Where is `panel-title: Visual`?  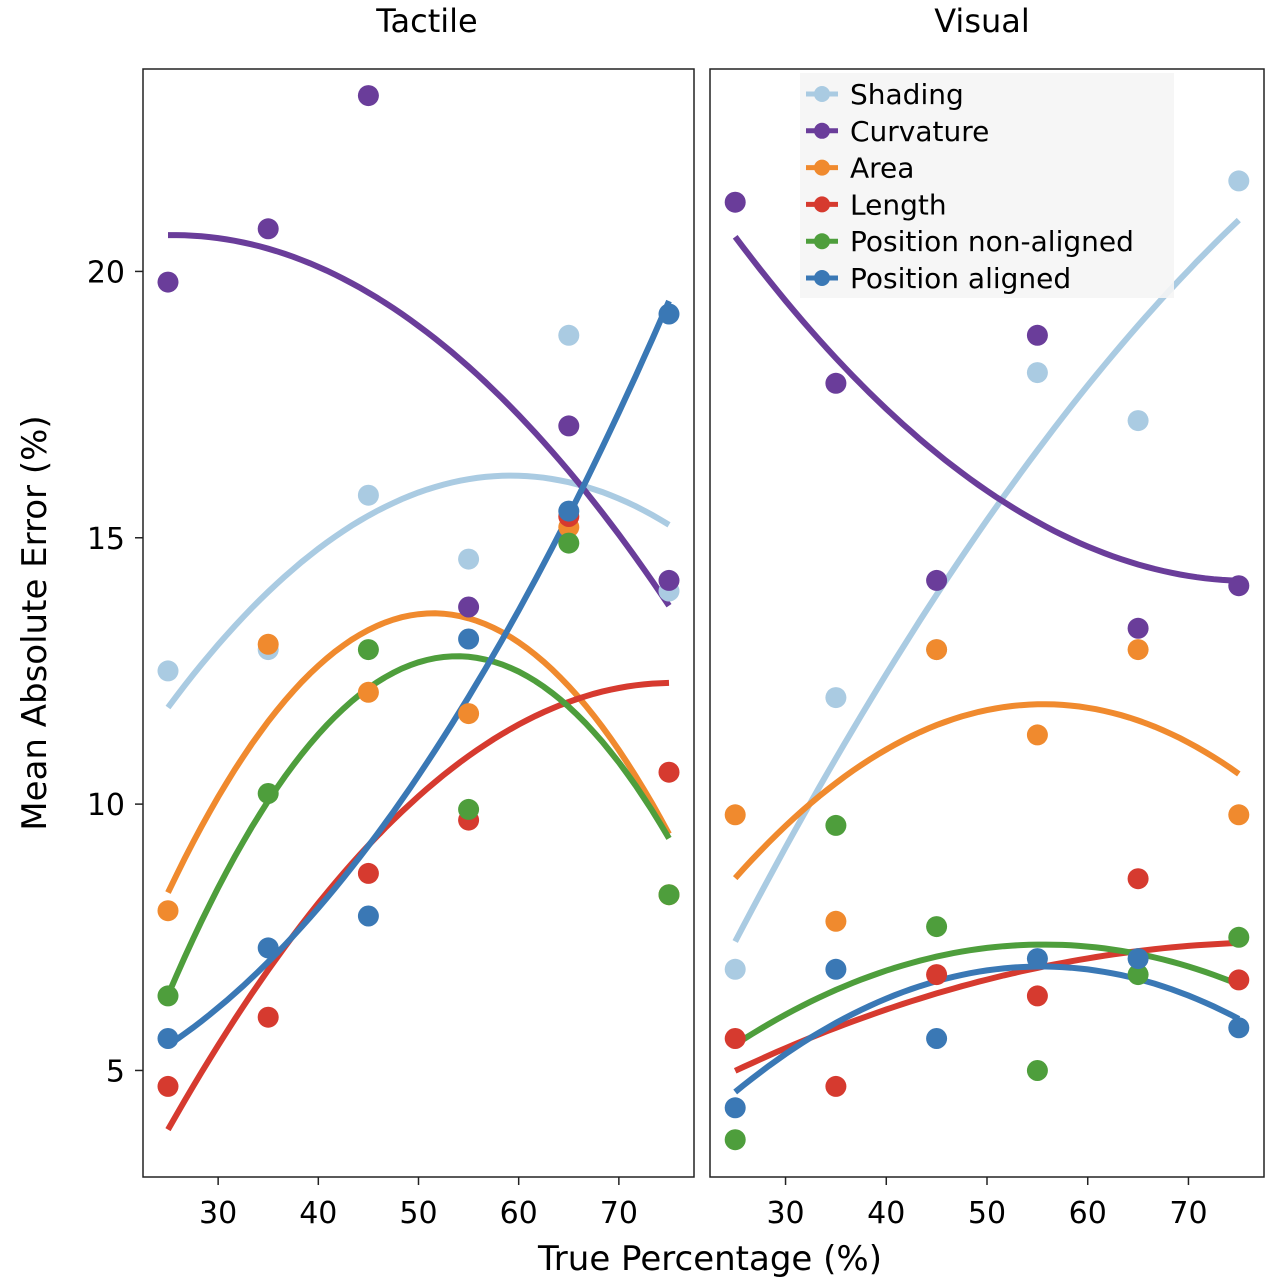 panel-title: Visual is located at coordinates (982, 21).